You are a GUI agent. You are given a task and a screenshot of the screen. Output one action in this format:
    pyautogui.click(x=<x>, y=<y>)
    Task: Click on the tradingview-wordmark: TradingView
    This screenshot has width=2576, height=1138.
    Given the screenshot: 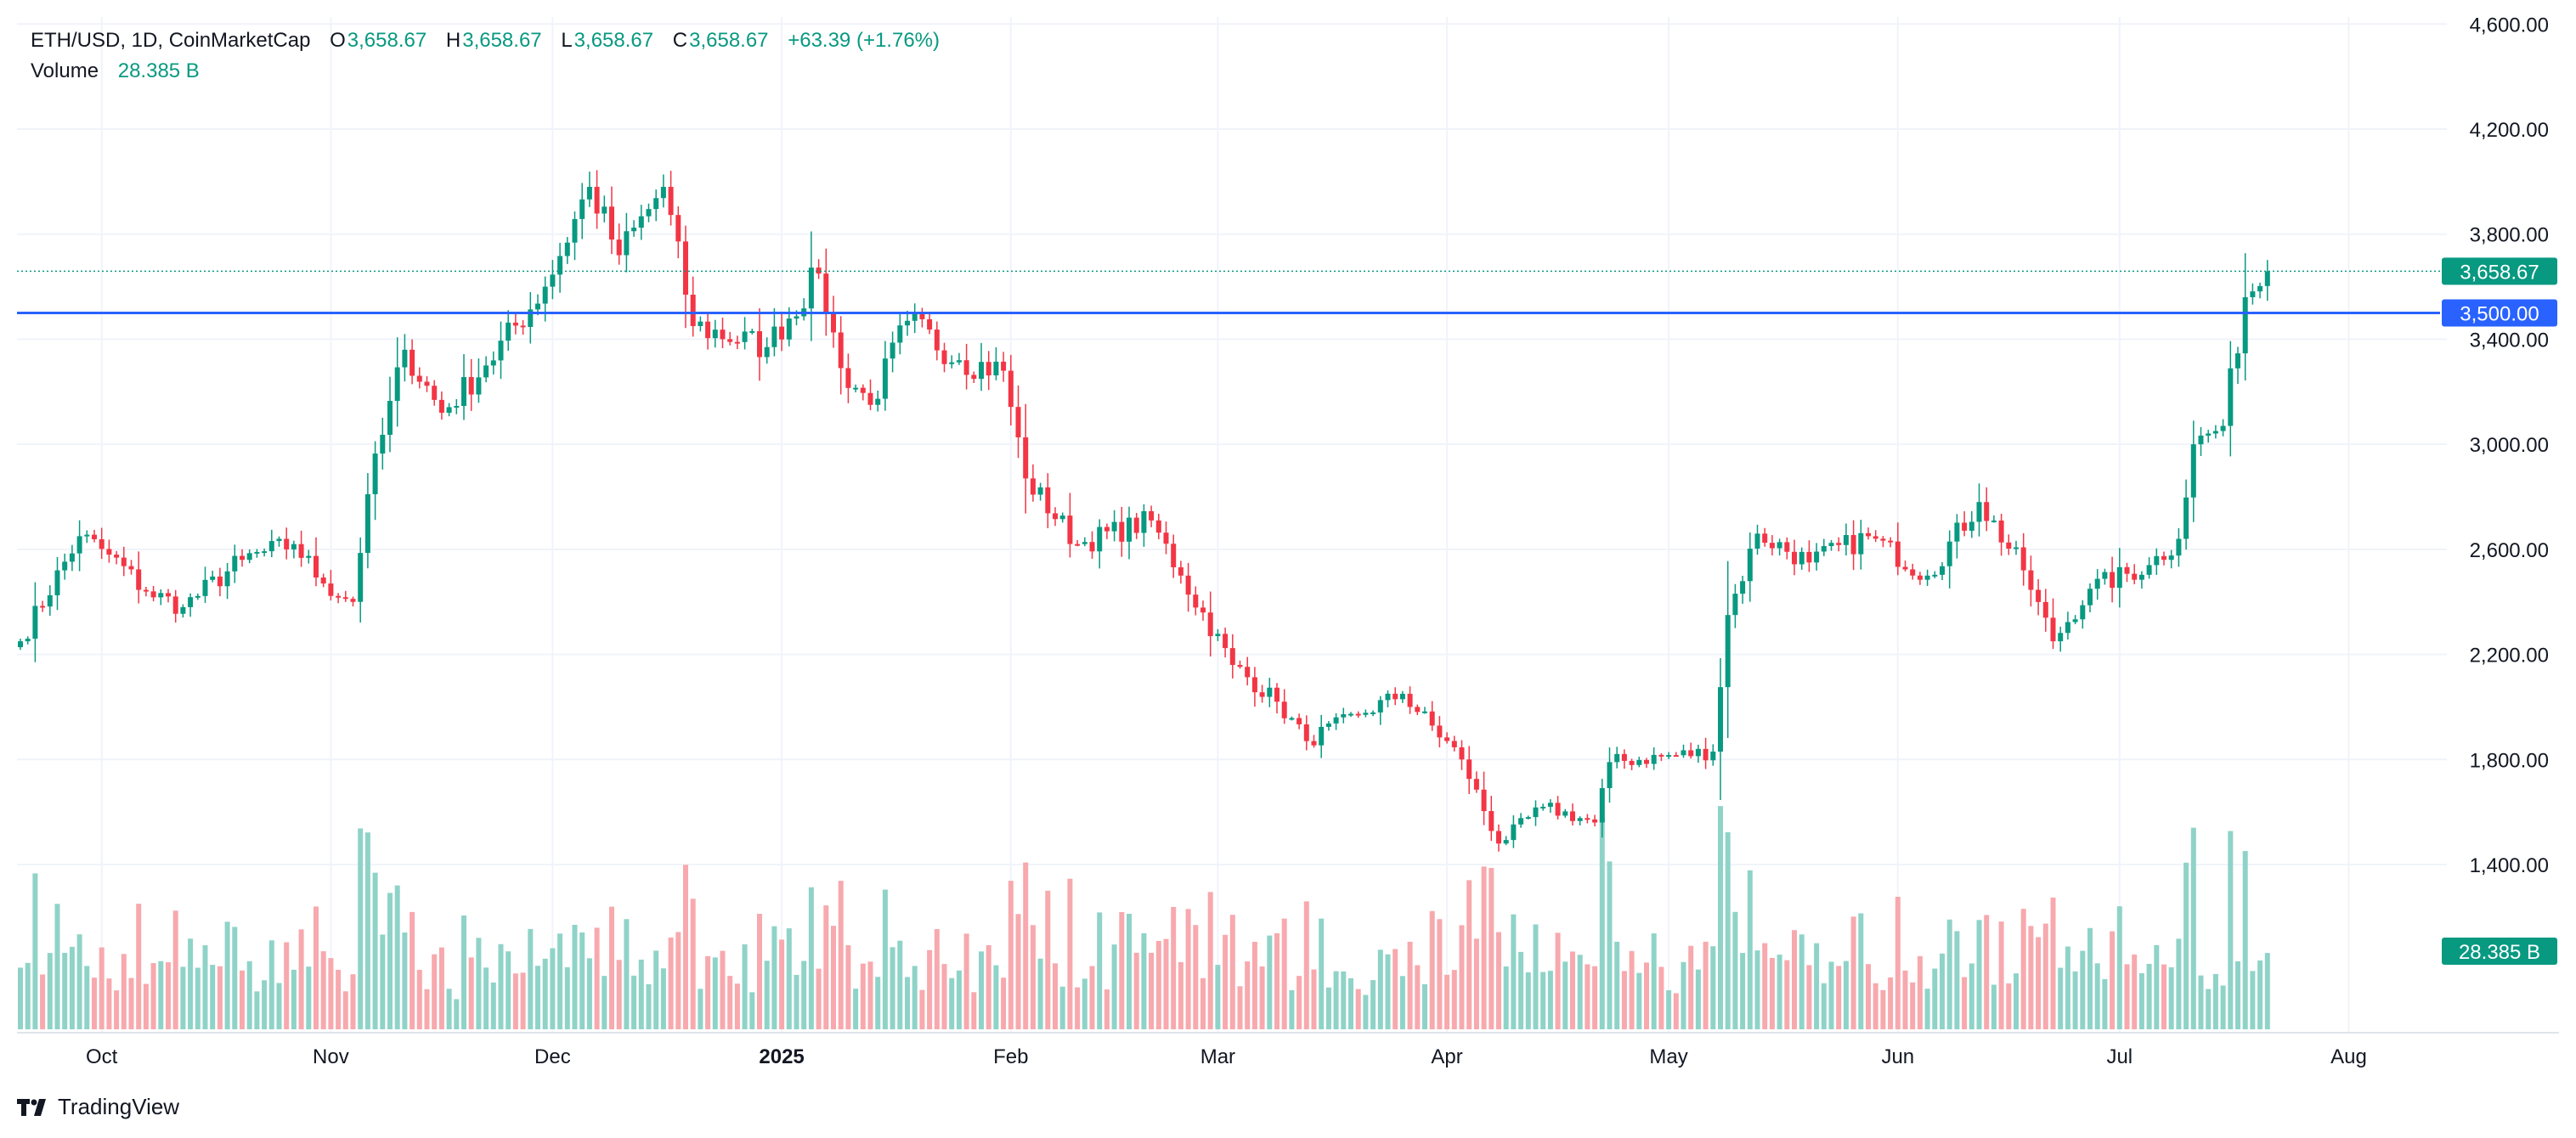 What is the action you would take?
    pyautogui.click(x=119, y=1106)
    